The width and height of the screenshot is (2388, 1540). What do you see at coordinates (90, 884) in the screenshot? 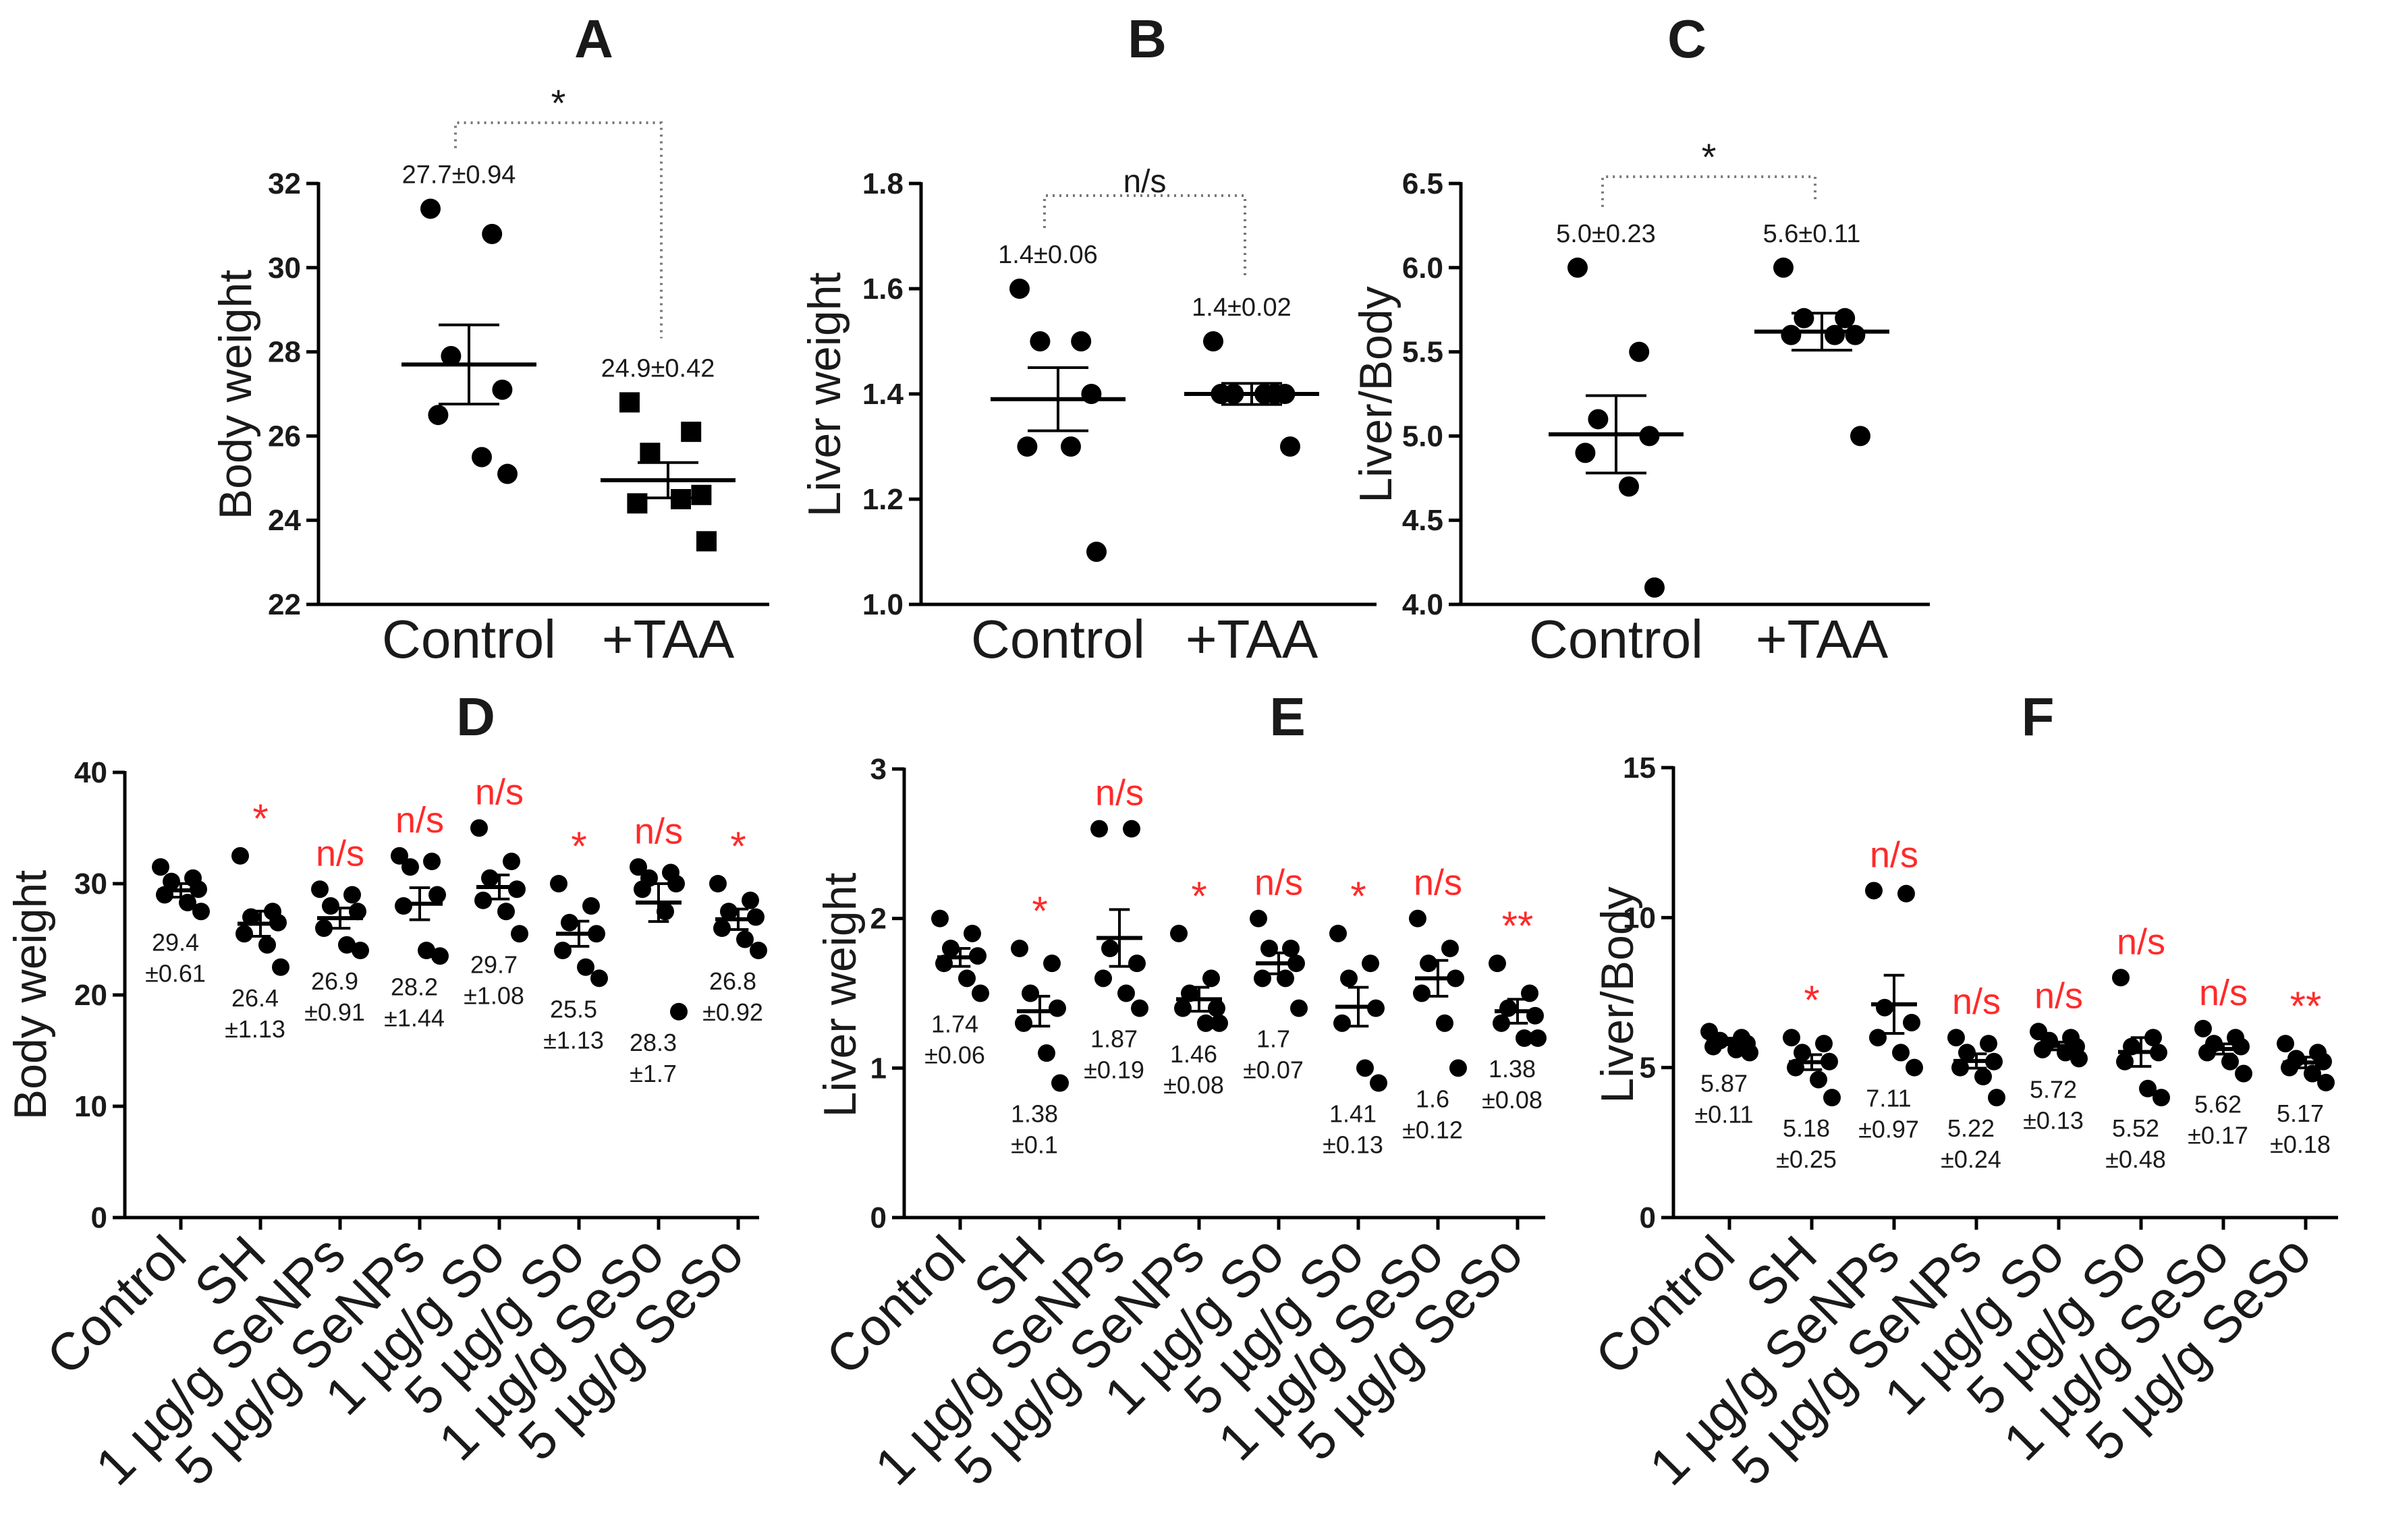
I see `y-tick-label: 30` at bounding box center [90, 884].